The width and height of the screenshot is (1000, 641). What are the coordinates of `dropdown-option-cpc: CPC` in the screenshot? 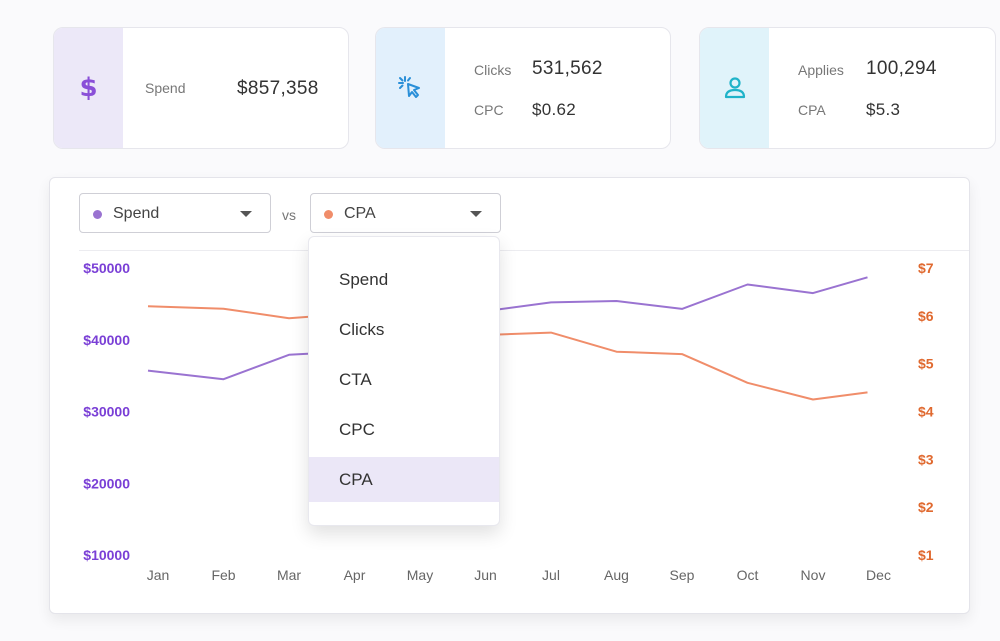 It's located at (357, 429).